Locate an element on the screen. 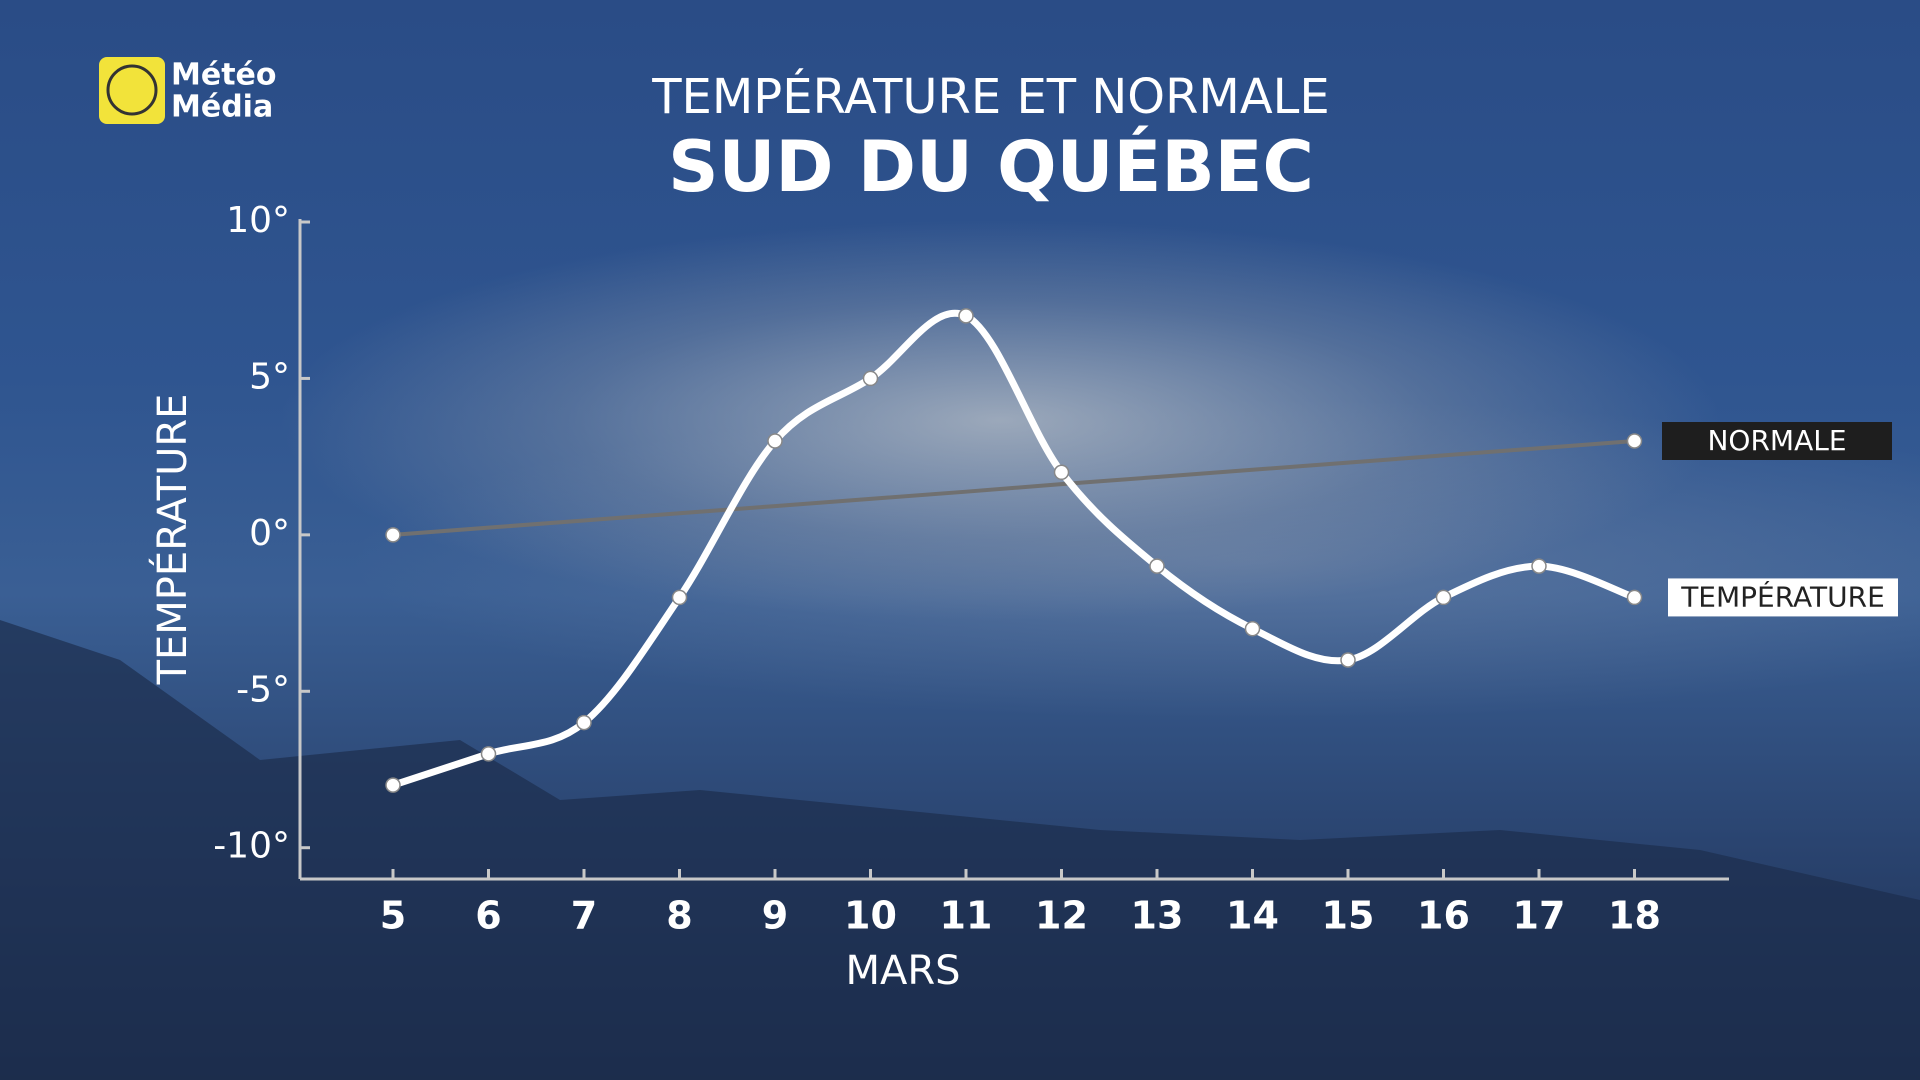 Image resolution: width=1920 pixels, height=1080 pixels. logo-text: Météo is located at coordinates (224, 75).